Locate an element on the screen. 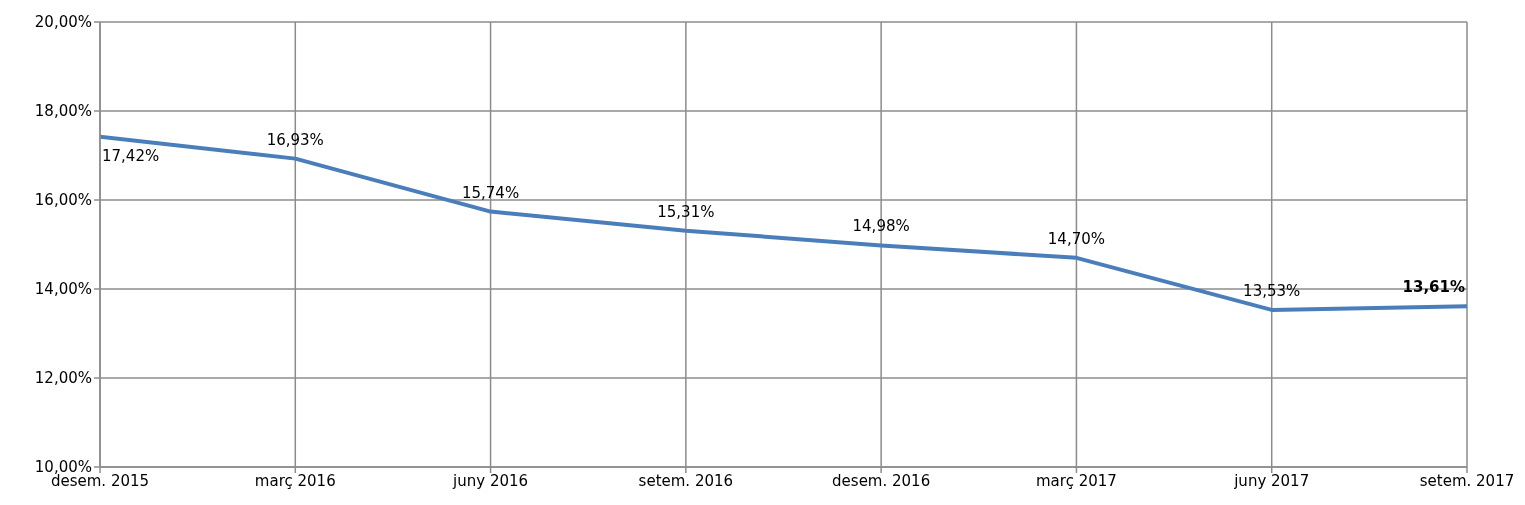  x-tick-label: març 2017 is located at coordinates (1076, 480).